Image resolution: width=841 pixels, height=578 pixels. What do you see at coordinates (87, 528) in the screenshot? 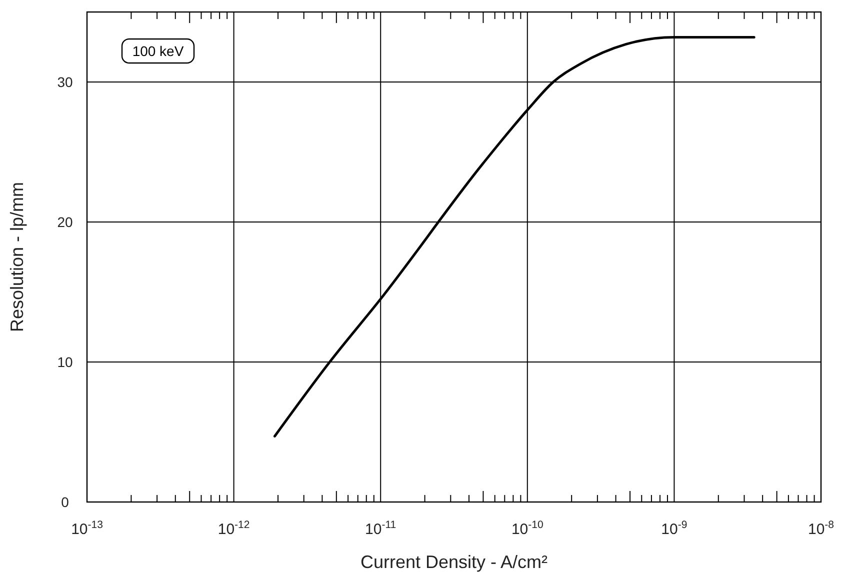
I see `x-tick-label: 10$^{-13}$` at bounding box center [87, 528].